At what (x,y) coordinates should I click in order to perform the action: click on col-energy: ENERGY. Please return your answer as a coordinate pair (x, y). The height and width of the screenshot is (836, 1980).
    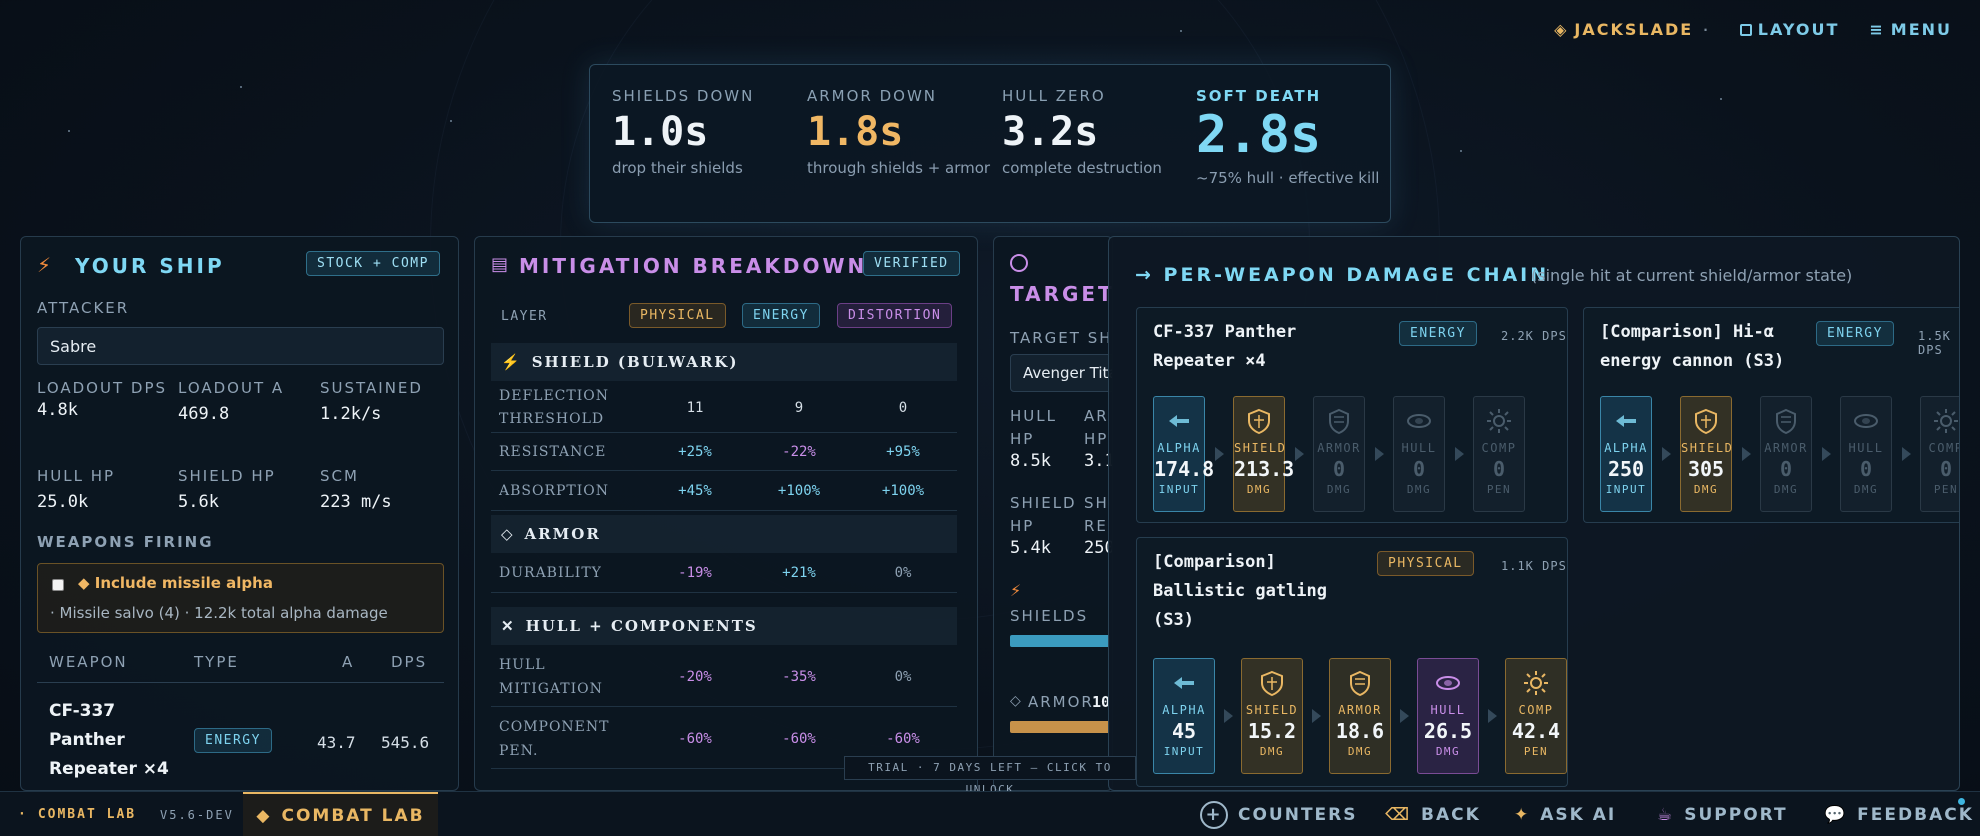
    Looking at the image, I should click on (781, 315).